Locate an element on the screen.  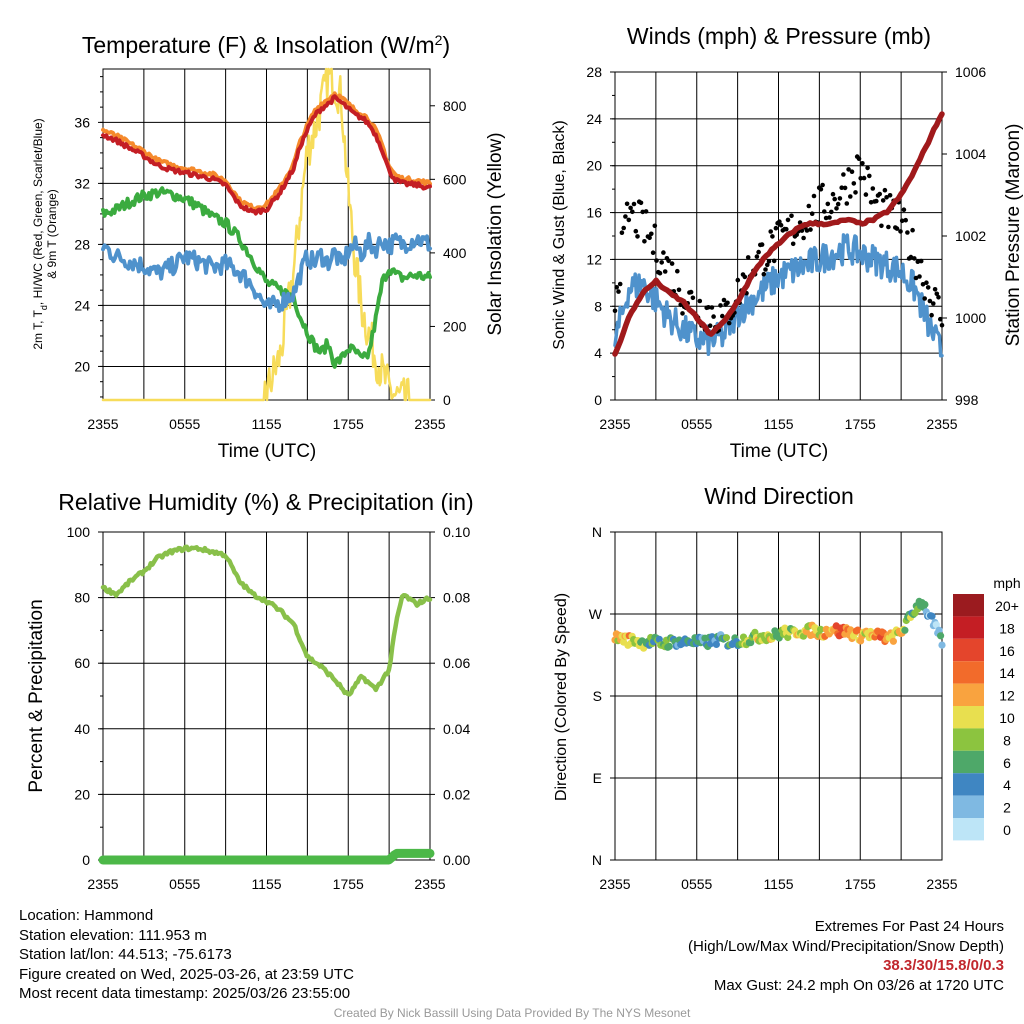
wind-ytick-label: 24 is located at coordinates (594, 119).